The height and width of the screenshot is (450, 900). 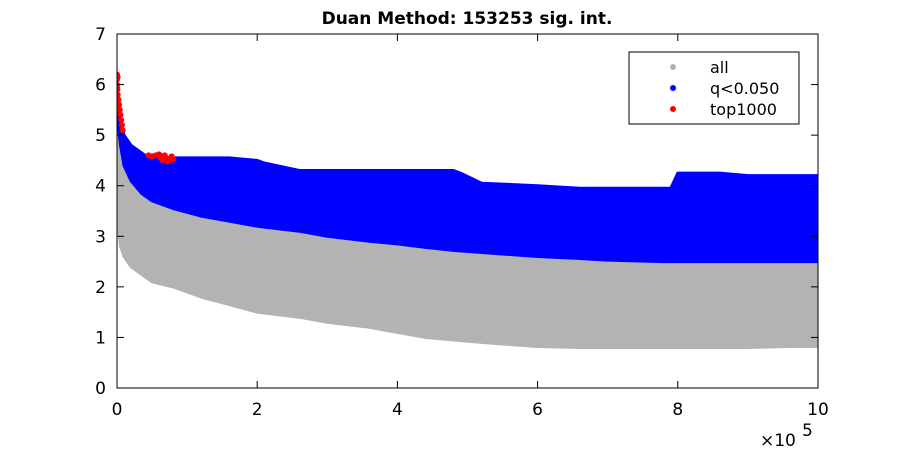 I want to click on y-tick-label-4: 4, so click(x=100, y=187).